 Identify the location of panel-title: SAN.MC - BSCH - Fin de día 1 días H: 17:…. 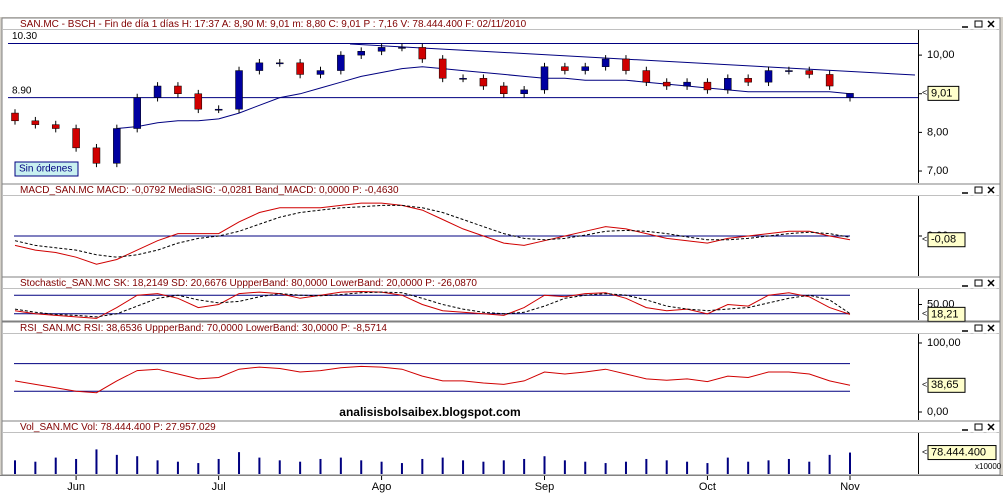
(273, 24).